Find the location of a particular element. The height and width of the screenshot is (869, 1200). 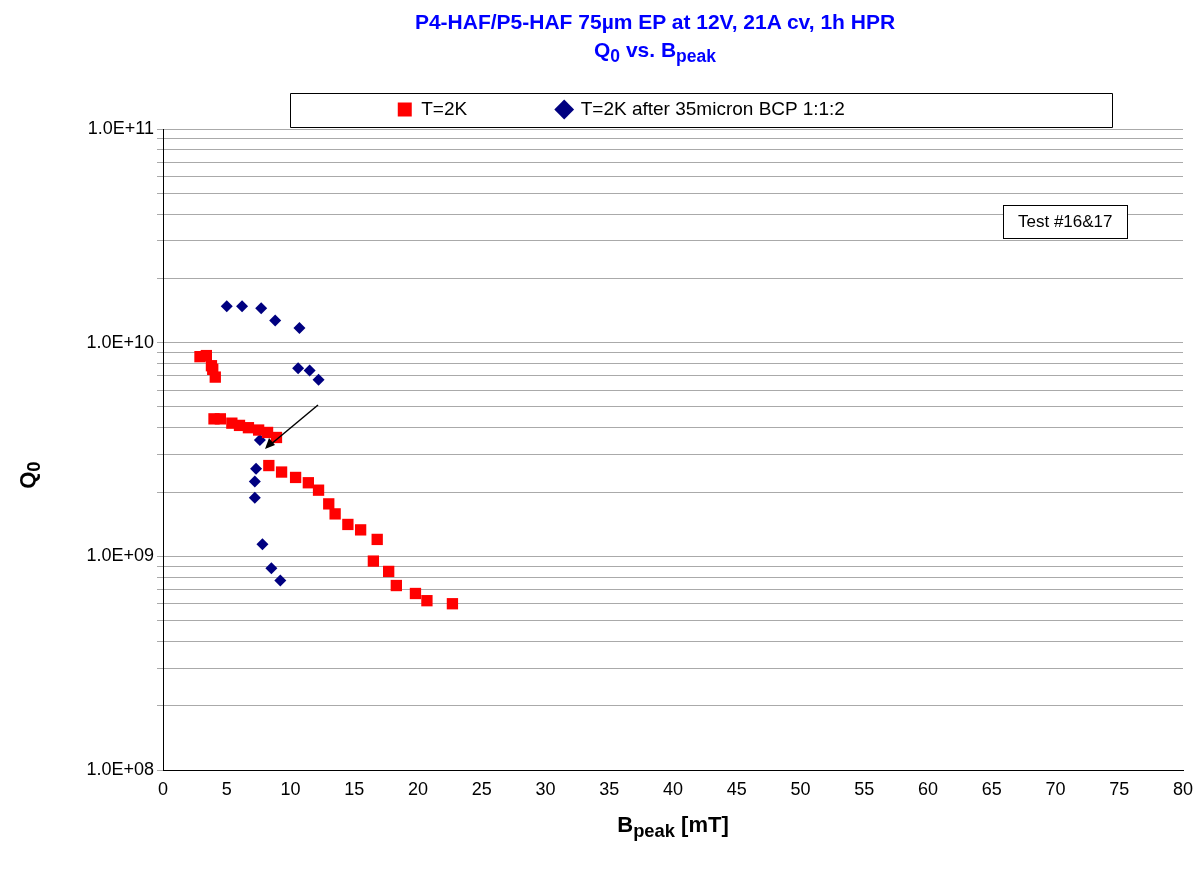

chart-subtitle: Q$_{0}$ vs. B$_{peak}$ is located at coordinates (655, 53).